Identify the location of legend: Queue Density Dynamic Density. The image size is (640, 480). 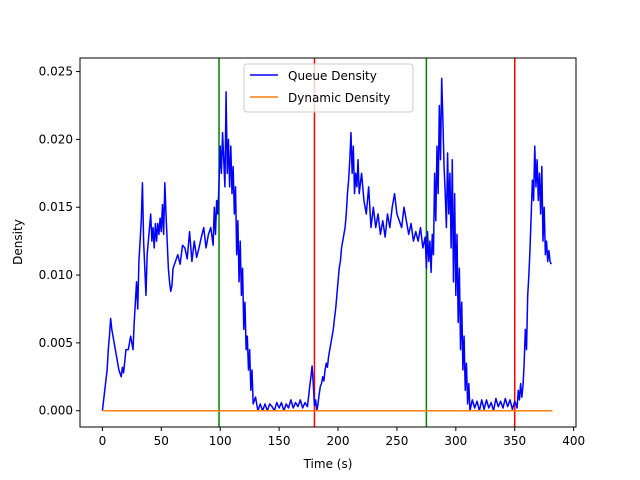
(328, 88).